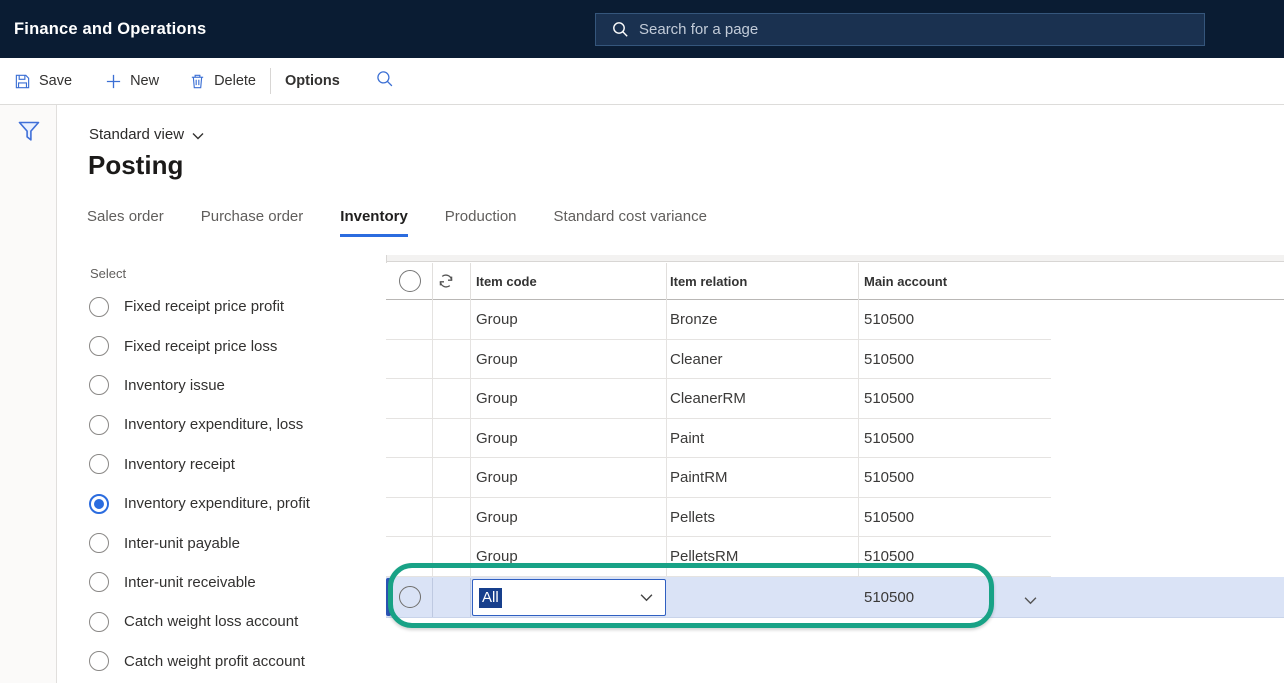 This screenshot has width=1284, height=683. I want to click on table-row: Group Pellets 510500, so click(718, 517).